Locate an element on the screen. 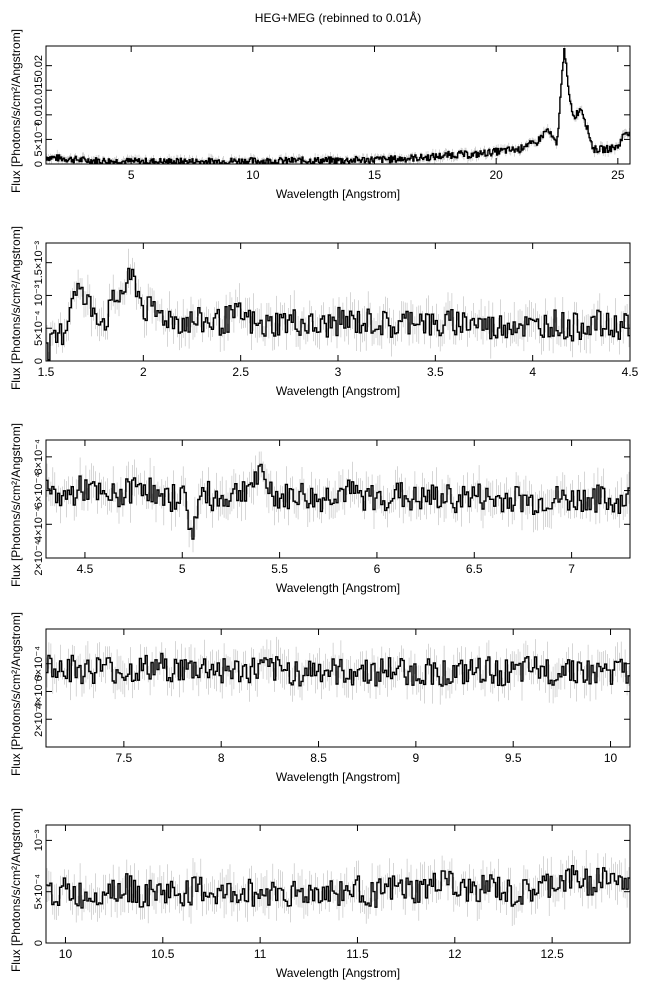 The width and height of the screenshot is (650, 996). x-tick-label: 8.5 is located at coordinates (318, 758).